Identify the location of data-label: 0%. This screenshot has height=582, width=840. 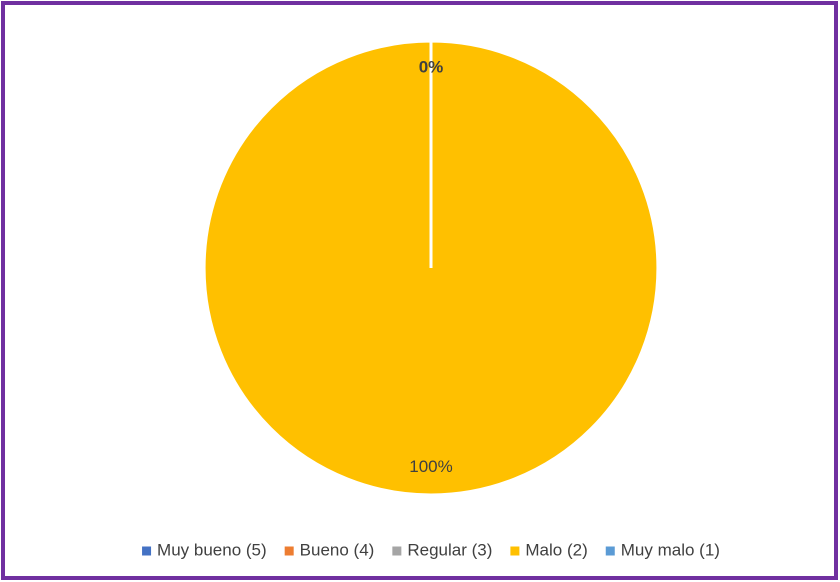
(431, 67).